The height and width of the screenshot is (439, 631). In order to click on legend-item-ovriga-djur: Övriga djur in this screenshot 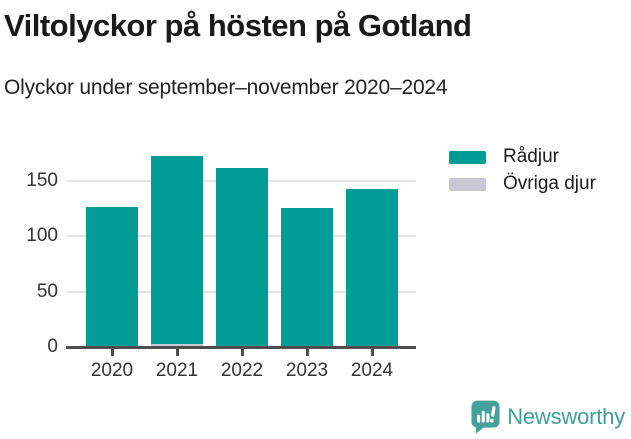, I will do `click(522, 184)`.